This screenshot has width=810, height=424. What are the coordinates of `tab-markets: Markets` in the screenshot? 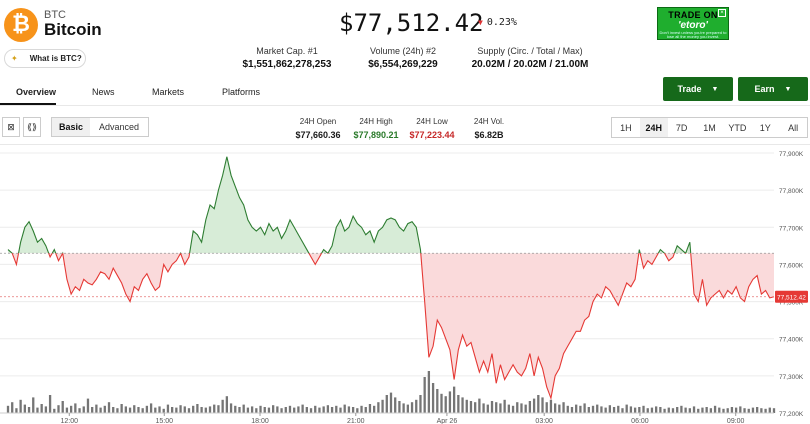 It's located at (168, 92).